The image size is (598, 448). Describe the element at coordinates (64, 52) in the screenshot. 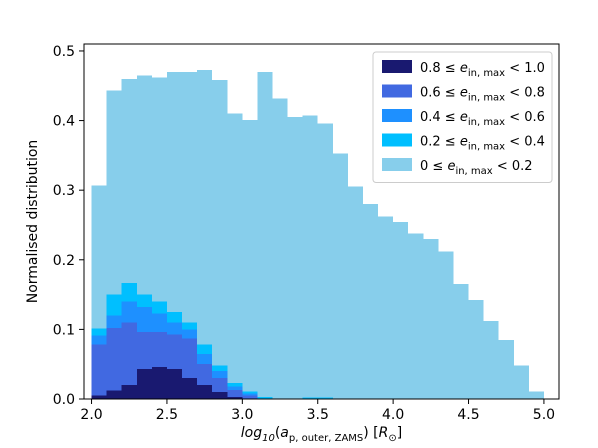

I see `y-tick-label: 0.5` at that location.